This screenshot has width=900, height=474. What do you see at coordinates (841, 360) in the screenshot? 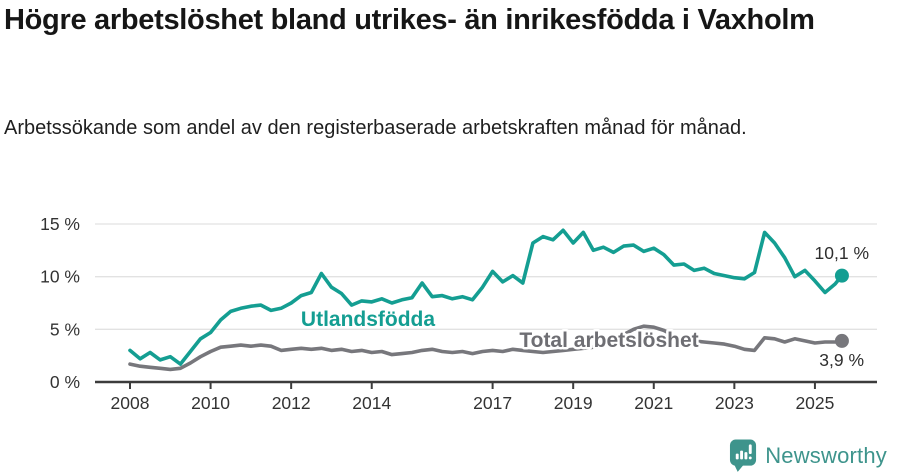
I see `series-end-value-1: 3,9 %` at bounding box center [841, 360].